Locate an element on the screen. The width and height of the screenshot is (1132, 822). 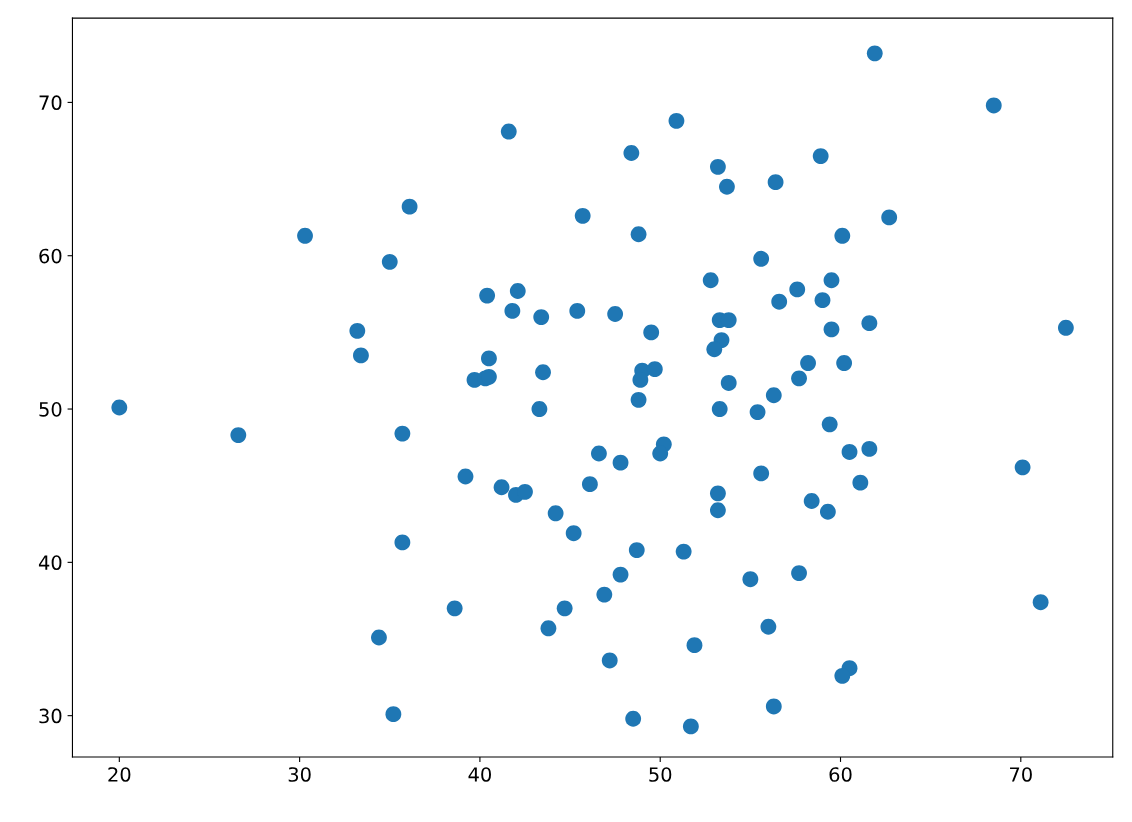
y-tick-label: 30 is located at coordinates (50, 716).